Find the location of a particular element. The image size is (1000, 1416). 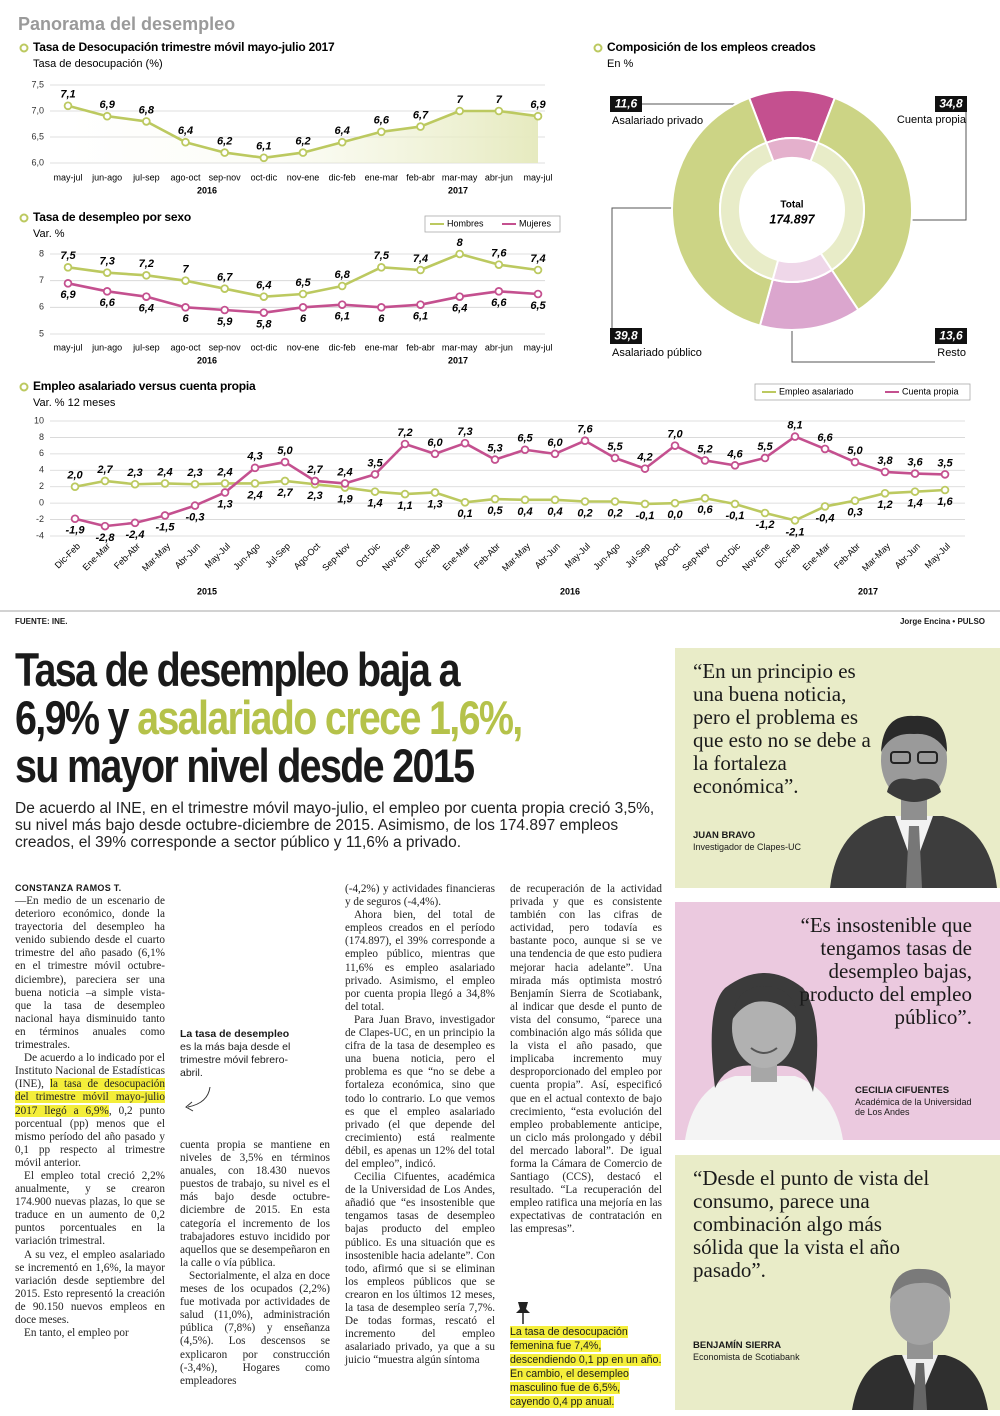

data-label: 6,5 is located at coordinates (303, 283).